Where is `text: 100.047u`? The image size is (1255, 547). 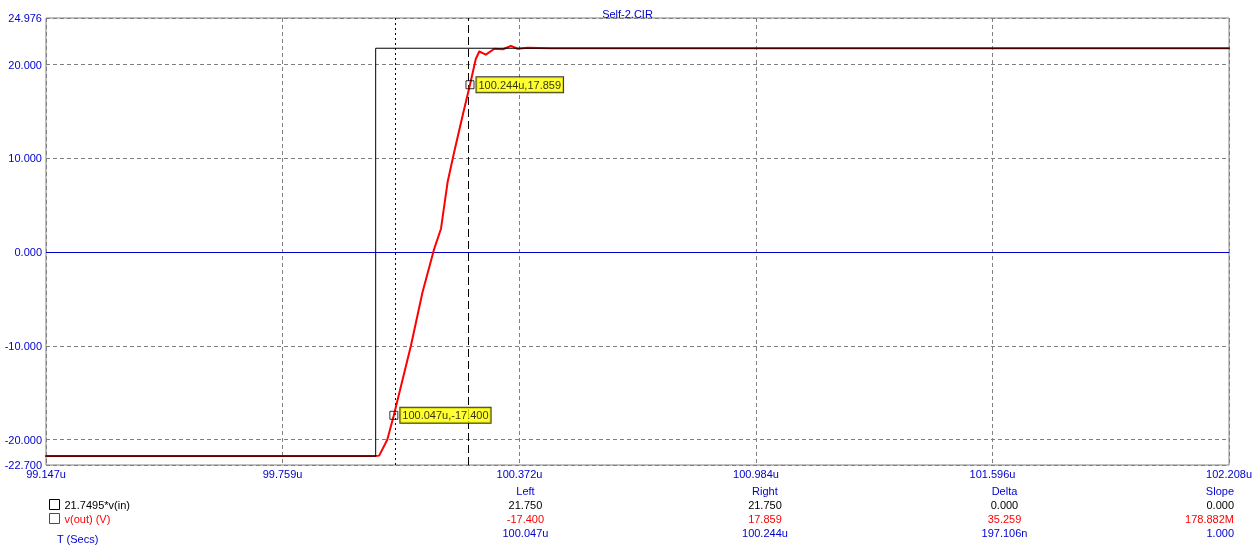
text: 100.047u is located at coordinates (525, 532).